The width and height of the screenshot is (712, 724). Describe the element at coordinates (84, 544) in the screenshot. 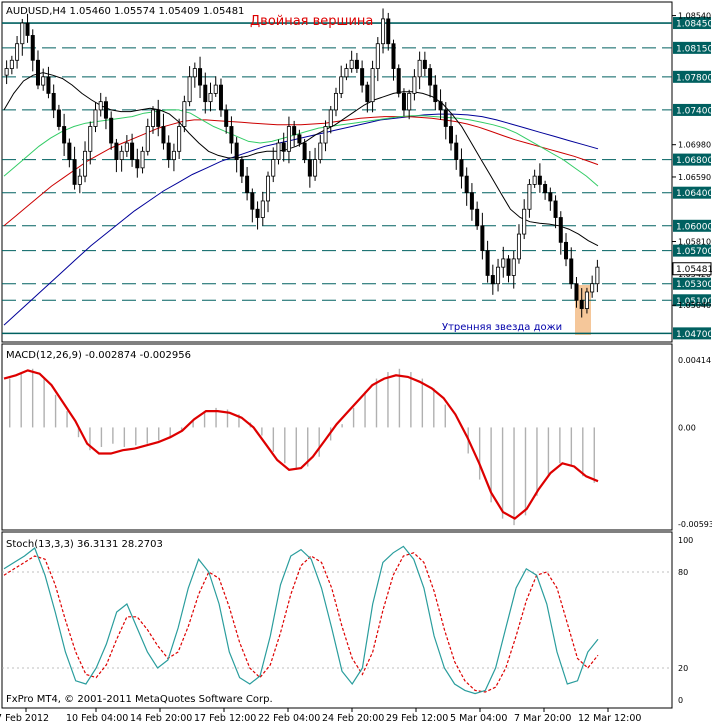

I see `stoch-title: Stoch(13,3,3) 36.3131 28.2703` at that location.